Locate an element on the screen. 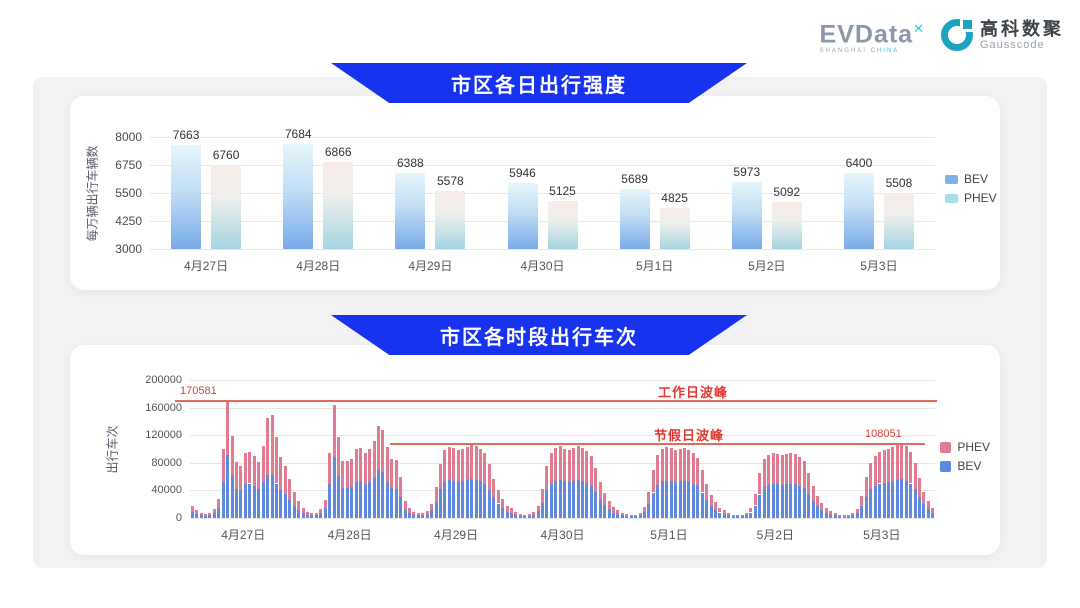 The width and height of the screenshot is (1080, 608). bev-value-label: 7684 is located at coordinates (298, 134).